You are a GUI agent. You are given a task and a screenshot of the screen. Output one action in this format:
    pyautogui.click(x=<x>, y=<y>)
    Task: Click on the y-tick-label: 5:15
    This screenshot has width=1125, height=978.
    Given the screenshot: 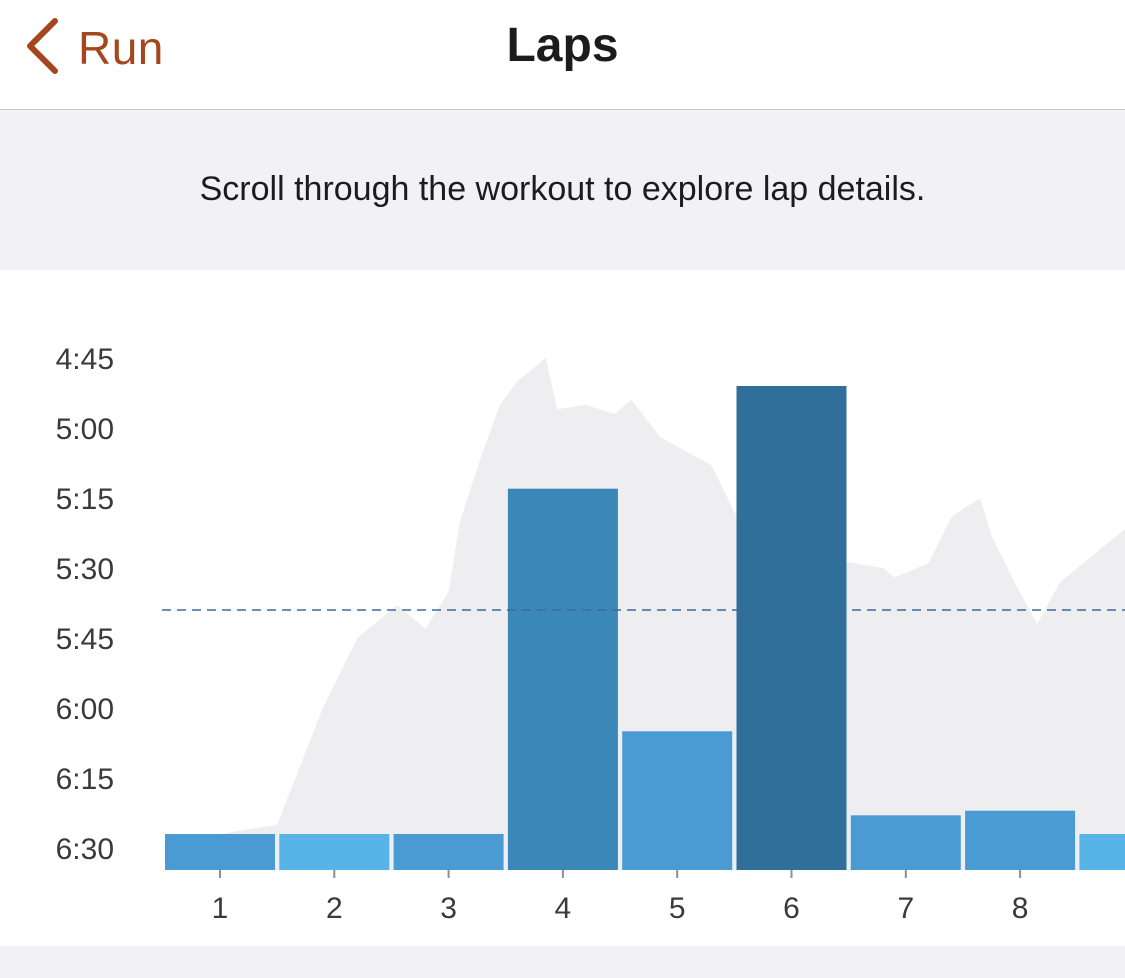 What is the action you would take?
    pyautogui.click(x=85, y=499)
    